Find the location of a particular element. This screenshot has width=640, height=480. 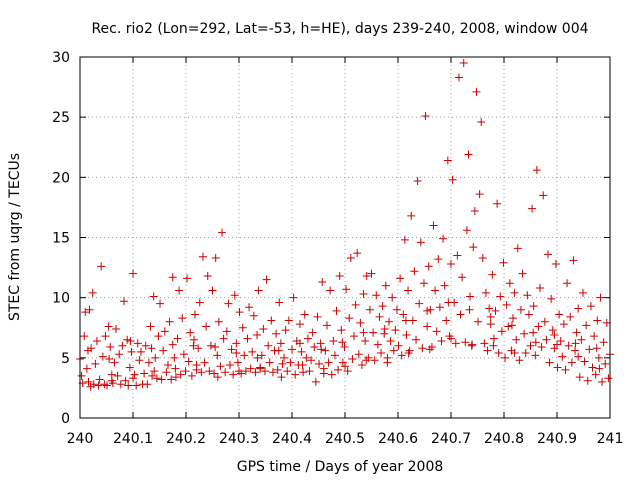

x-tick-label: 240.5 is located at coordinates (345, 439).